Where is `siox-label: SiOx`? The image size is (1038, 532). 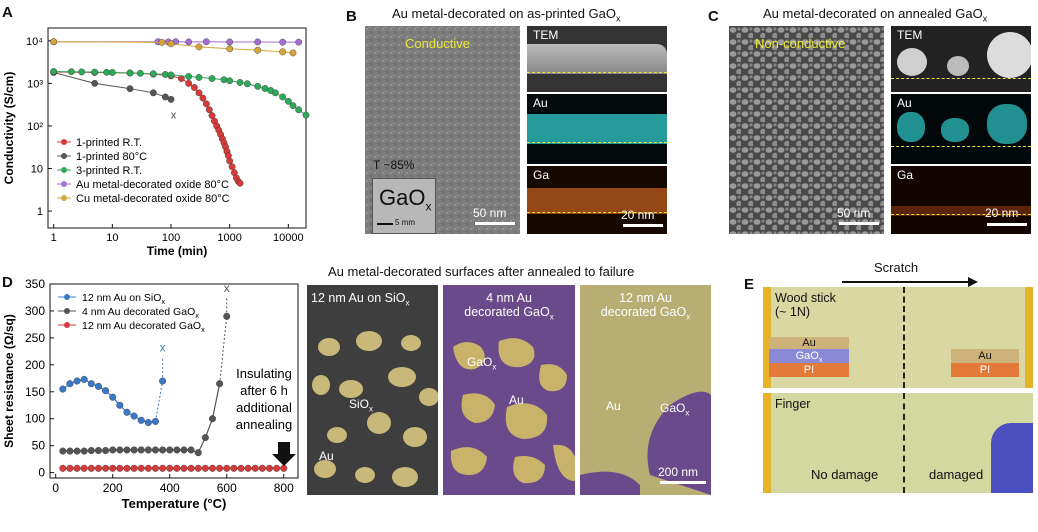 siox-label: SiOx is located at coordinates (361, 405).